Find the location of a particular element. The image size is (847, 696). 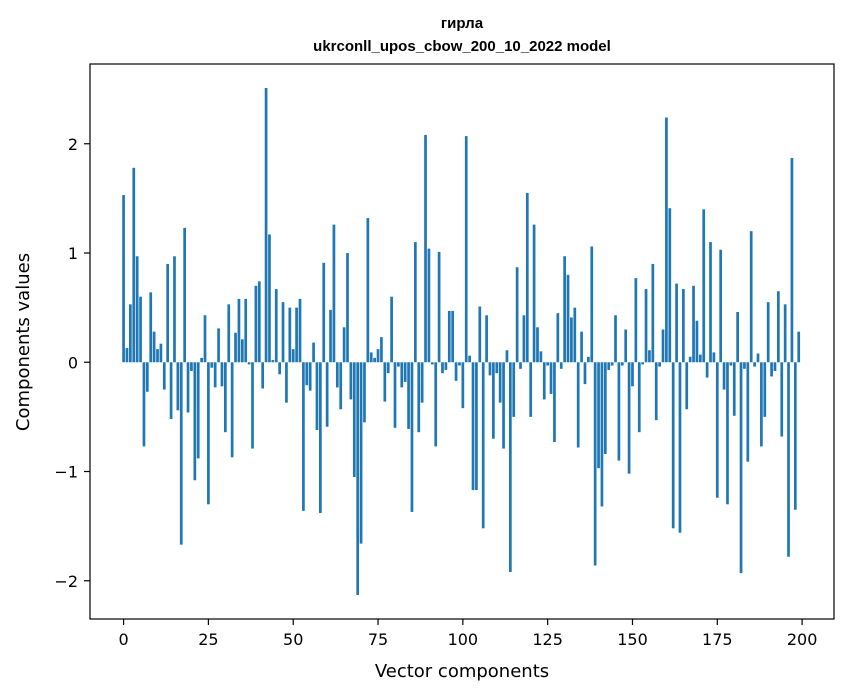

x-tick-label: 125 is located at coordinates (547, 639).